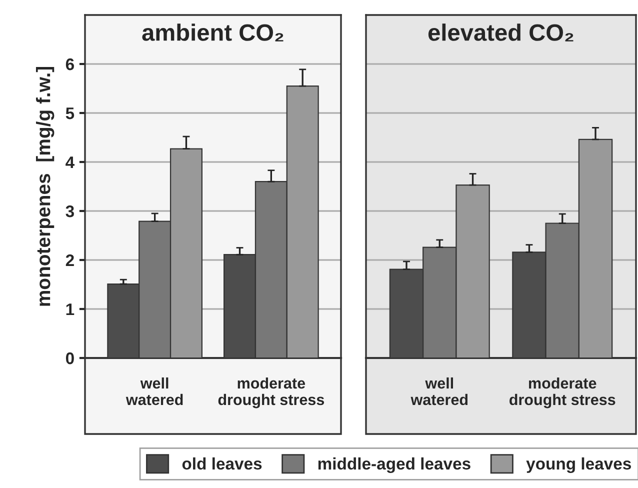  I want to click on y-axis-title: monoterpenes [mg/g f.w.], so click(45, 186).